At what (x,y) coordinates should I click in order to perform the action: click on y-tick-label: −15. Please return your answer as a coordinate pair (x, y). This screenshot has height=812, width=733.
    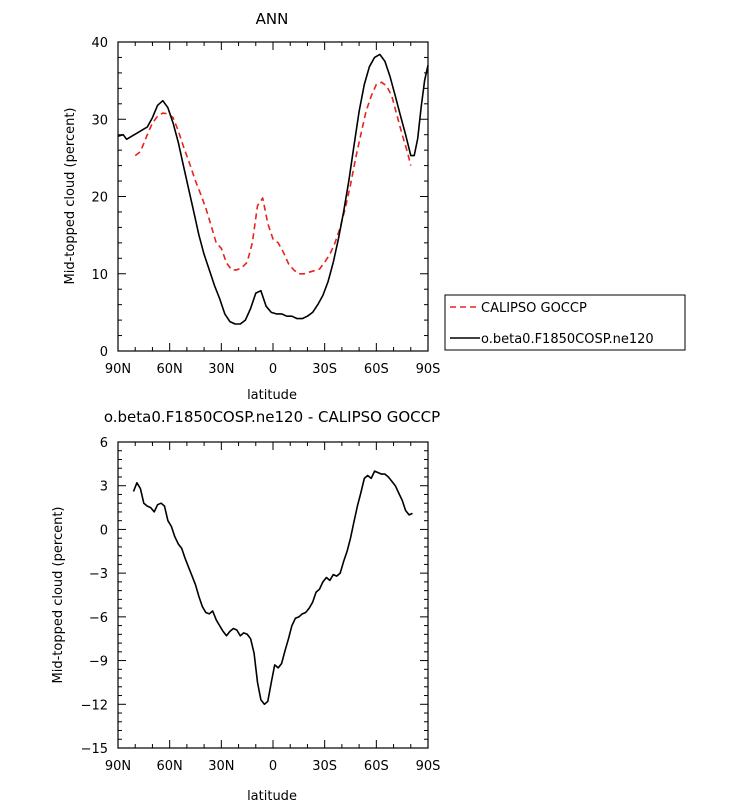
    Looking at the image, I should click on (94, 749).